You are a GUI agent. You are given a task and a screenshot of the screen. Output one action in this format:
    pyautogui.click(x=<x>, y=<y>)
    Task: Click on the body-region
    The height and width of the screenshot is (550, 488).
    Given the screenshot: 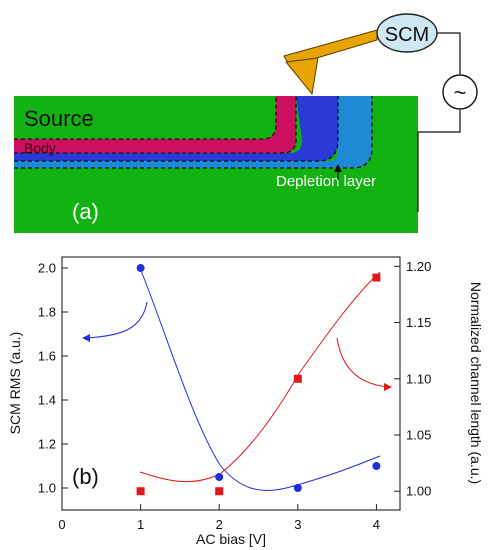 What is the action you would take?
    pyautogui.click(x=155, y=124)
    